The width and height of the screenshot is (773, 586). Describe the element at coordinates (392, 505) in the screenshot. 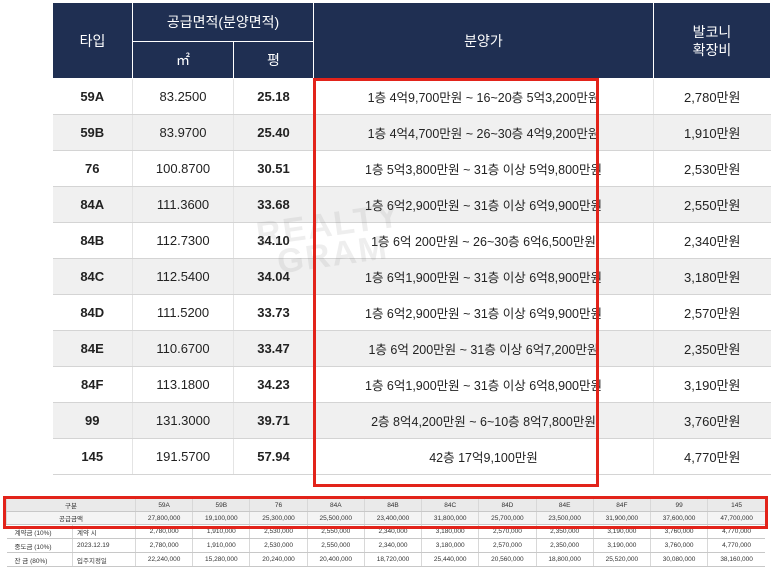

I see `payment-head-row-value: 84B` at that location.